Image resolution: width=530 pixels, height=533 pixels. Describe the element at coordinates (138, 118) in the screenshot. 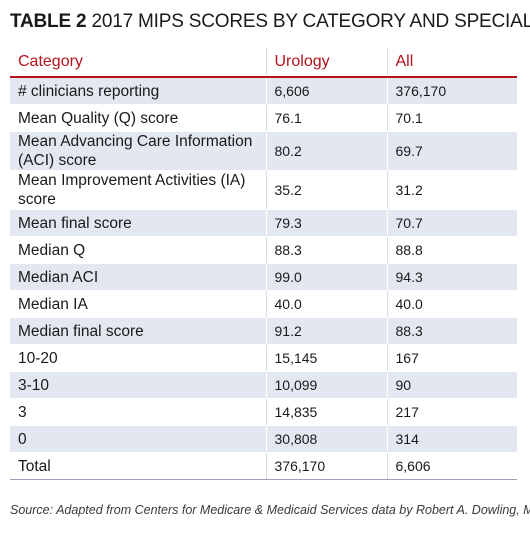

I see `category-cell: Mean Quality (Q) score` at that location.